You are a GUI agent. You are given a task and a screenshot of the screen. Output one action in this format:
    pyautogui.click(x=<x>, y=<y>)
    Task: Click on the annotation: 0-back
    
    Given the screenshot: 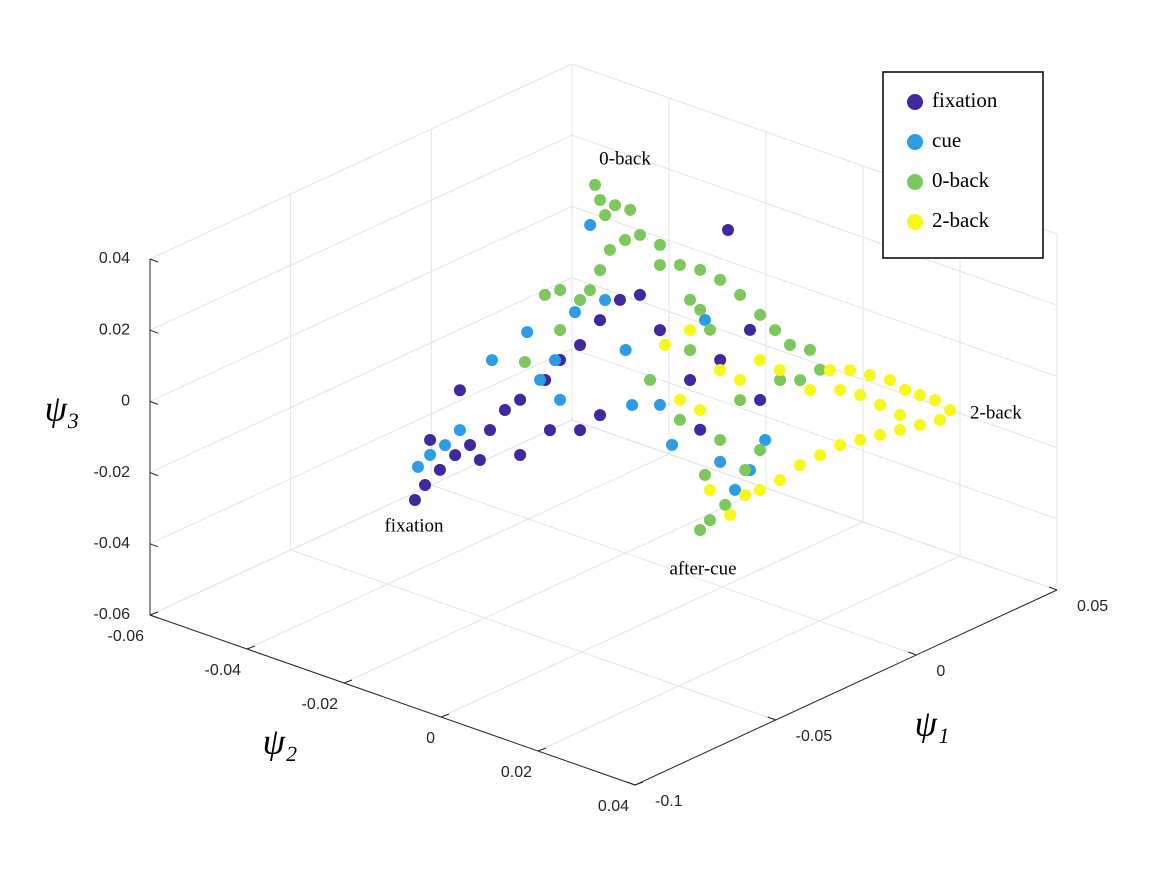 What is the action you would take?
    pyautogui.click(x=625, y=158)
    